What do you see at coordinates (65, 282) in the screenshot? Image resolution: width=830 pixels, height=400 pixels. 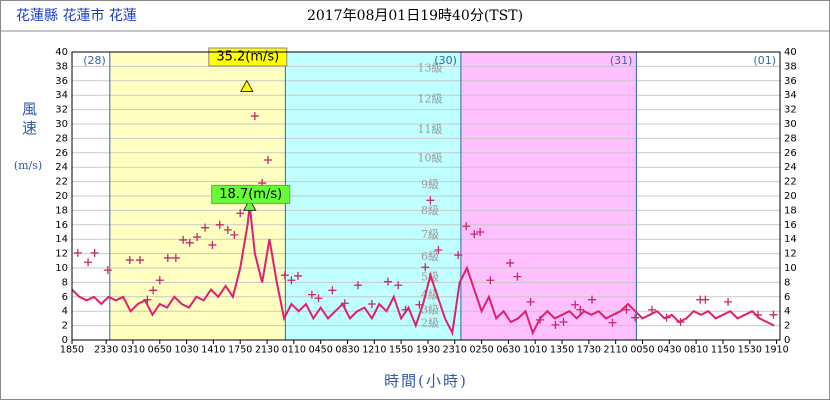 I see `y-tick-label: 8` at bounding box center [65, 282].